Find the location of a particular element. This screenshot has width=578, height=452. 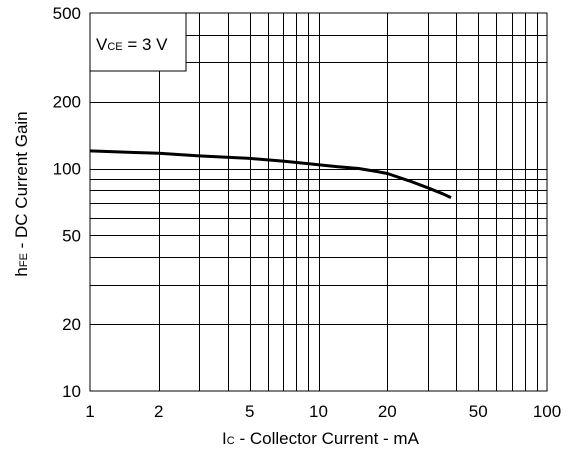

y-tick-label: 200 is located at coordinates (67, 102).